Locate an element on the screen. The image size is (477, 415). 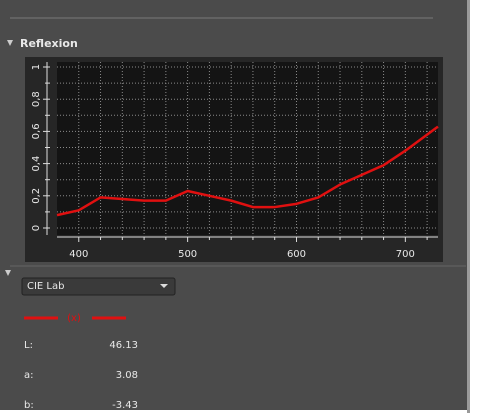
y-tick-label: 0 is located at coordinates (36, 228).